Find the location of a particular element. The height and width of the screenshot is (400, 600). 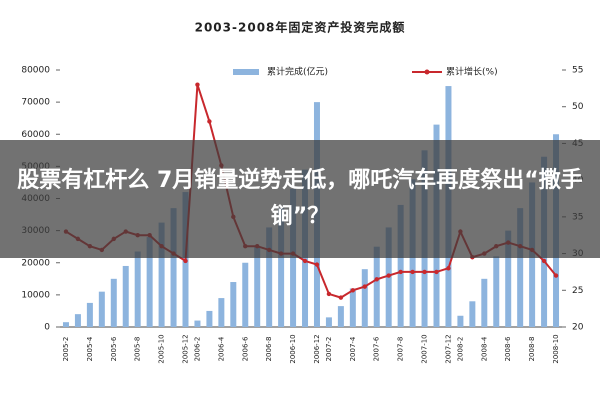

x-tick-label: 2008-6 is located at coordinates (508, 348).